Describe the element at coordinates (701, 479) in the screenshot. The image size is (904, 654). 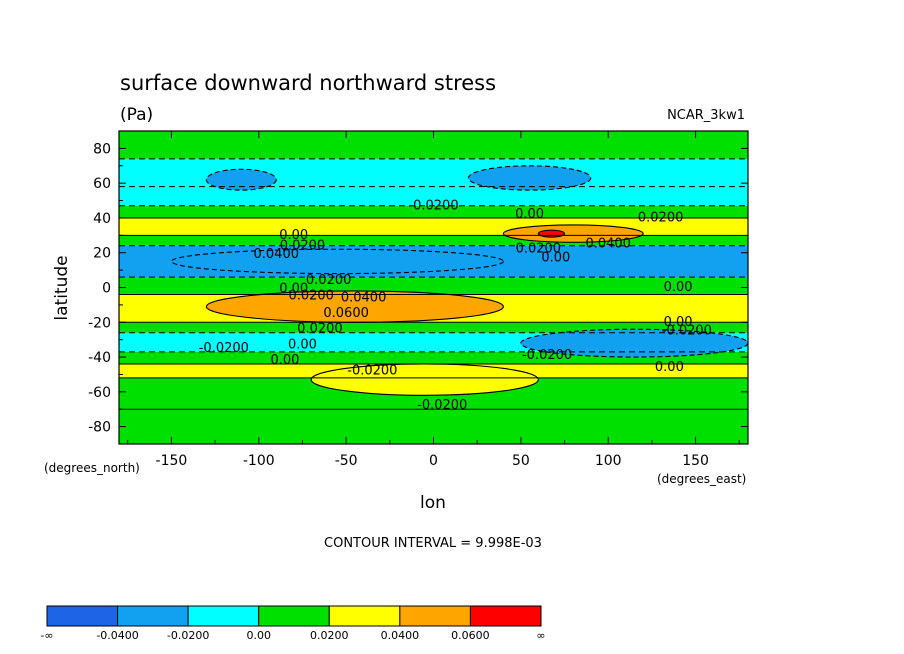
I see `x-units-label: (degrees_east)` at that location.